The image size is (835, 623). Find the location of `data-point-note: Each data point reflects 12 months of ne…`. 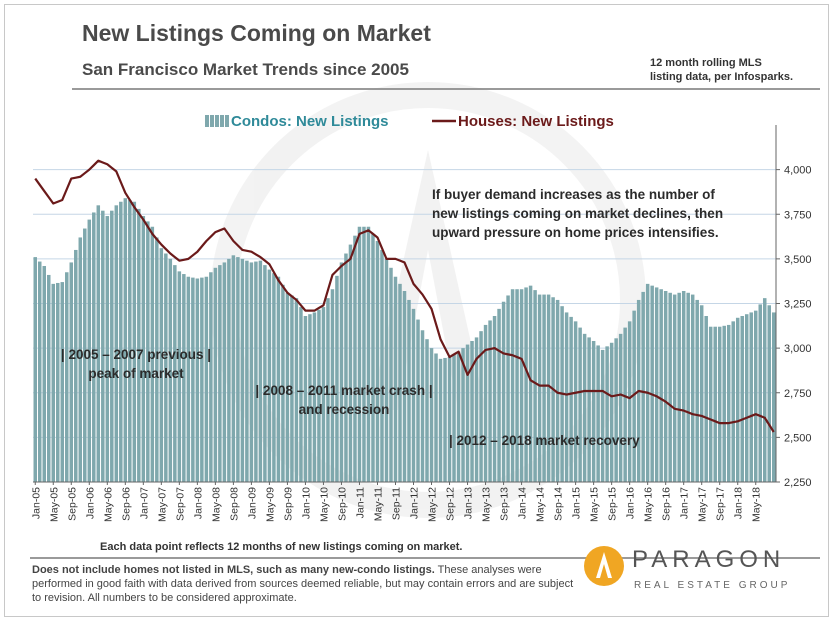

data-point-note: Each data point reflects 12 months of ne… is located at coordinates (281, 547).